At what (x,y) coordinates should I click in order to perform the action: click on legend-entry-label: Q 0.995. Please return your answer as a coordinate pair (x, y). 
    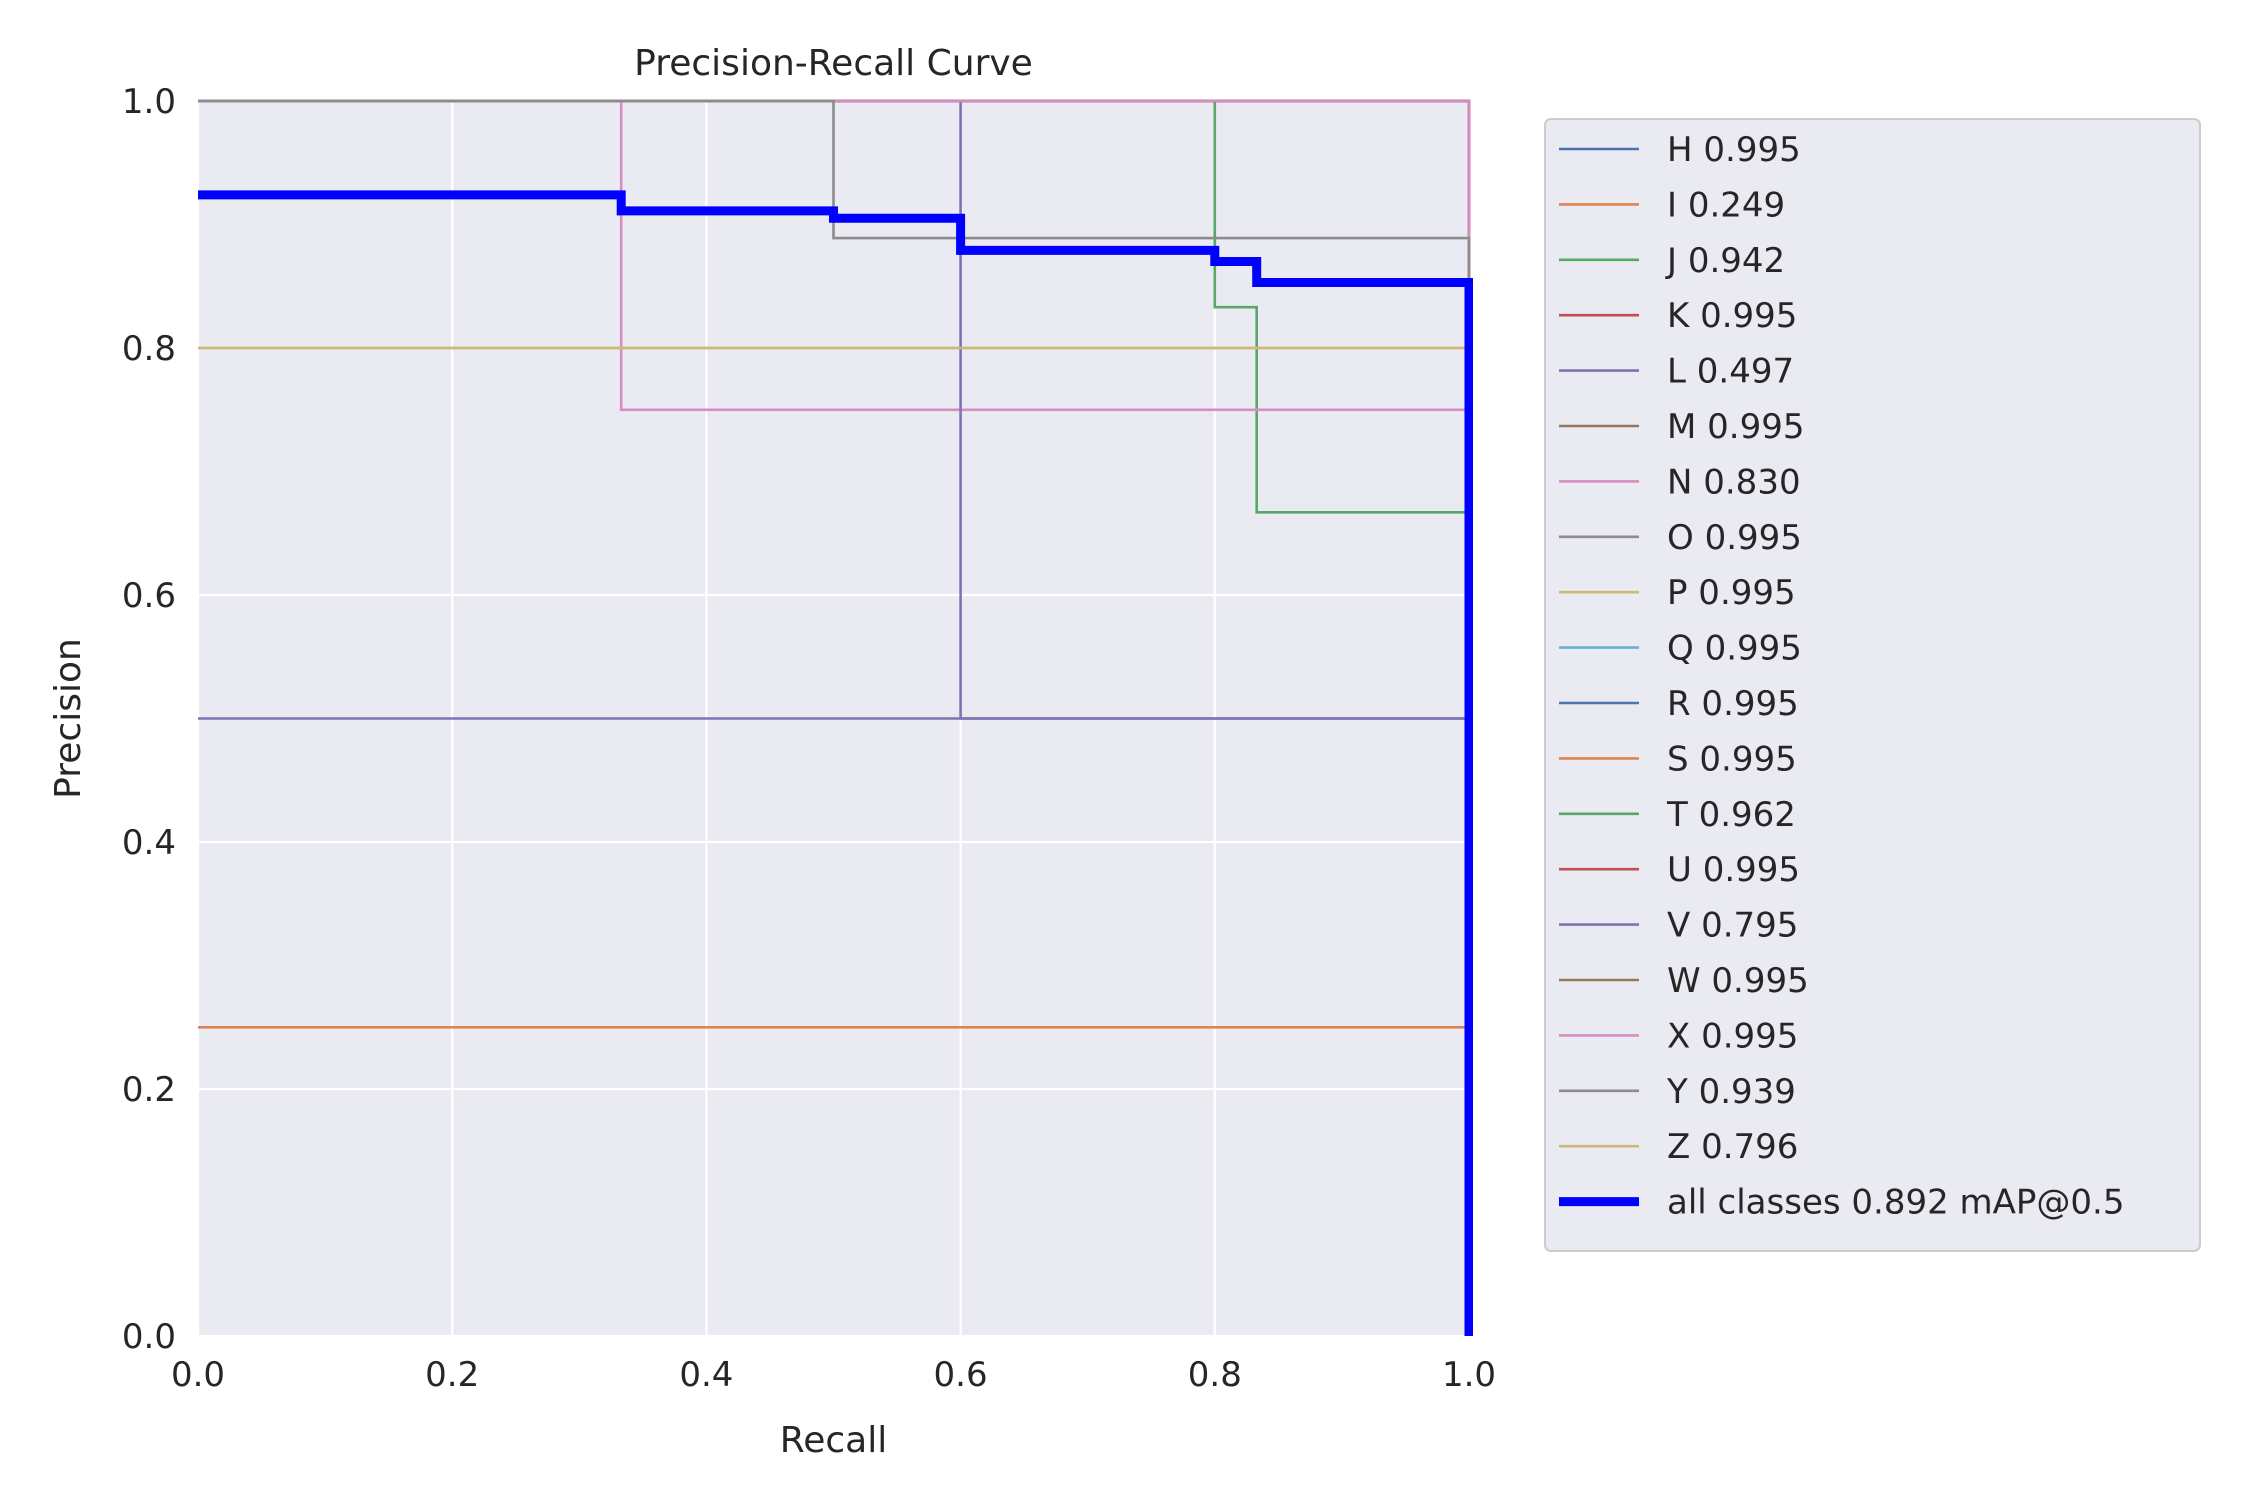
    Looking at the image, I should click on (1734, 649).